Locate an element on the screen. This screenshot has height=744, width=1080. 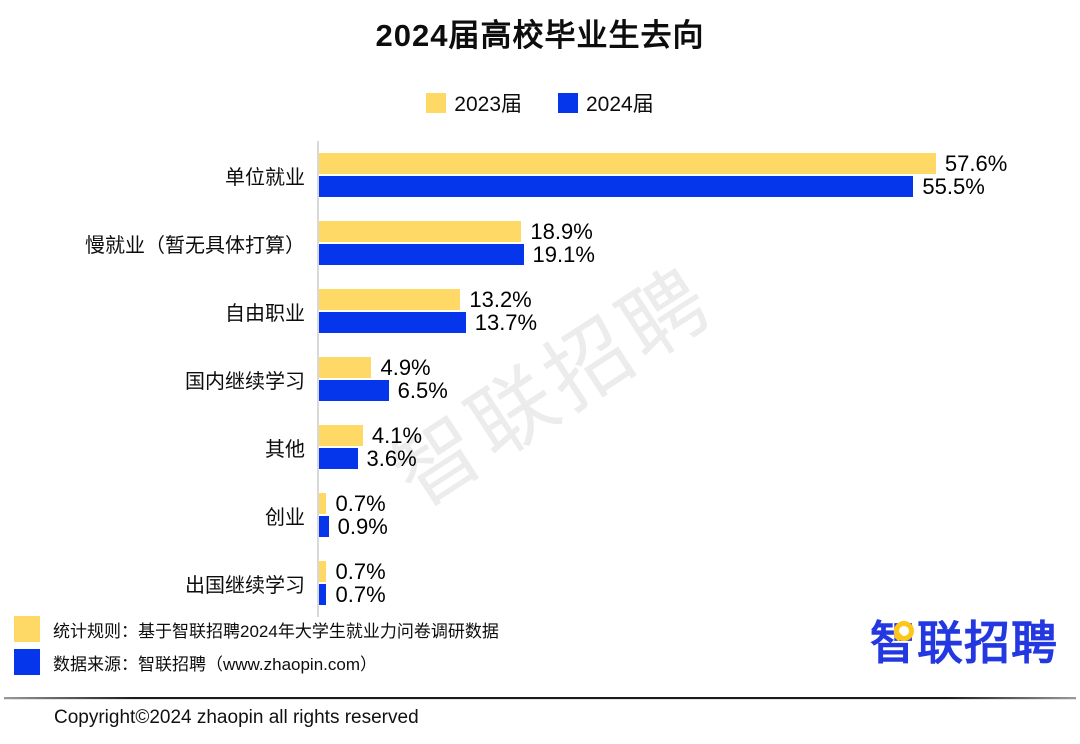
chart-row: 自由职业 13.2% 13.7% is located at coordinates (540, 311).